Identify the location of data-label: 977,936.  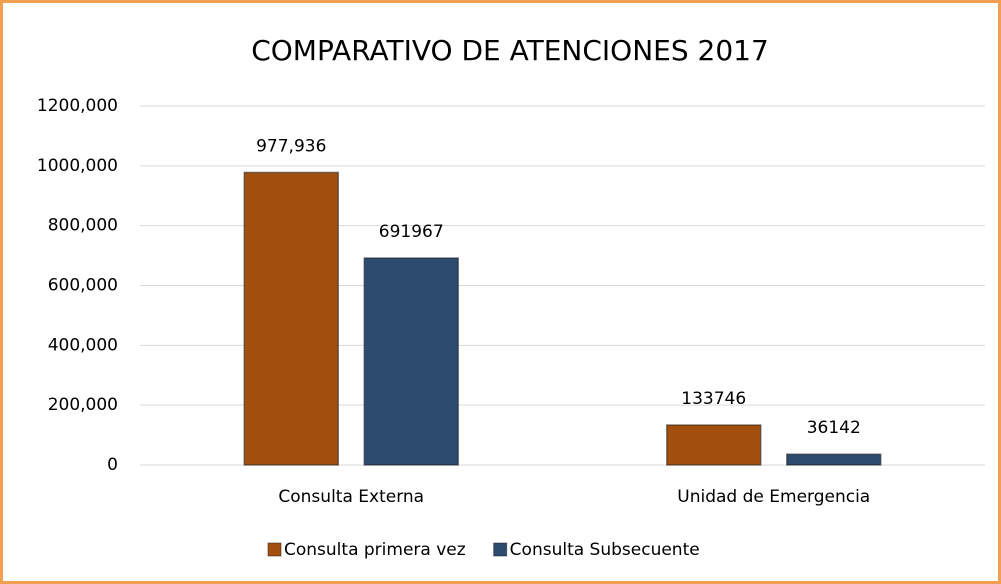
(291, 146).